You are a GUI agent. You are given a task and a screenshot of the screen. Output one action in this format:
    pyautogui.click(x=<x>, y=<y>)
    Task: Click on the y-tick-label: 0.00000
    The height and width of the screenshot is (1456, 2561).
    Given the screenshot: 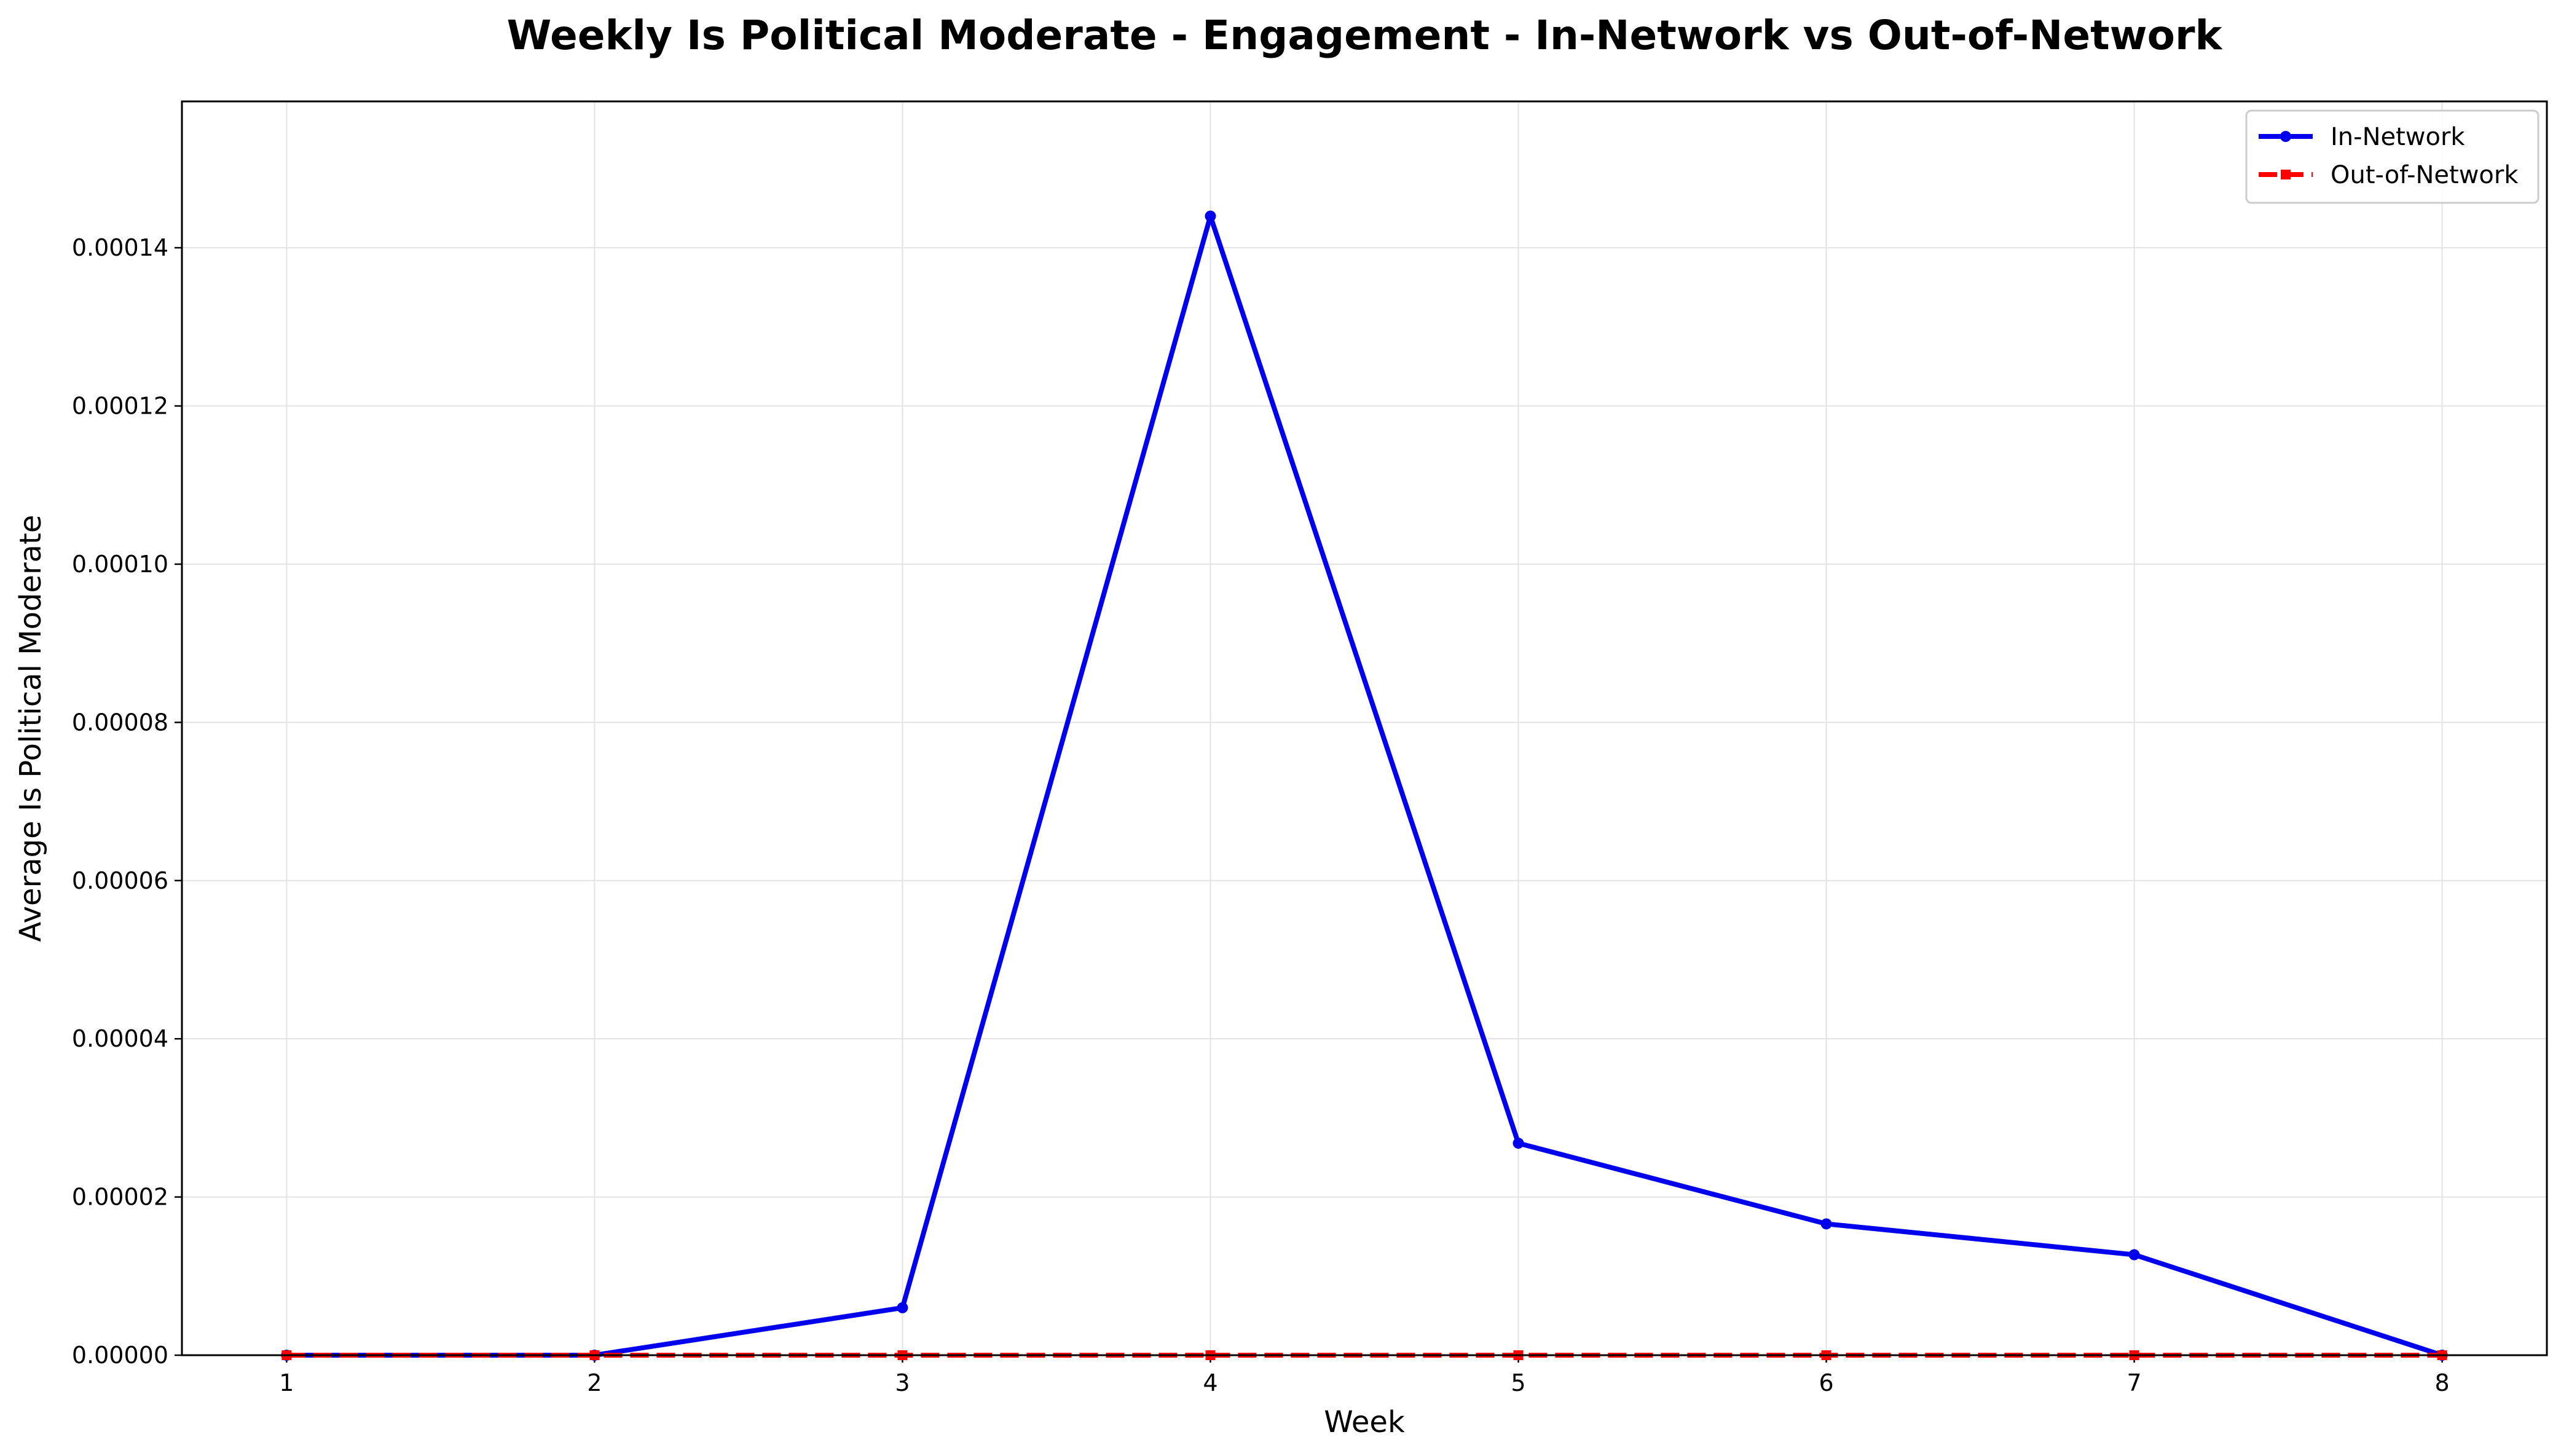 What is the action you would take?
    pyautogui.click(x=120, y=1355)
    